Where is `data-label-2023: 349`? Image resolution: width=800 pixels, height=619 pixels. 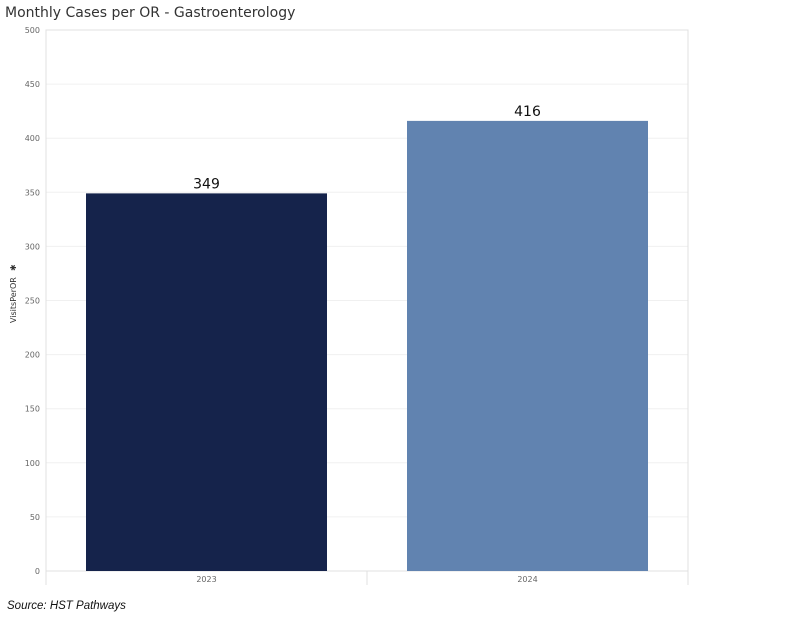
data-label-2023: 349 is located at coordinates (206, 184).